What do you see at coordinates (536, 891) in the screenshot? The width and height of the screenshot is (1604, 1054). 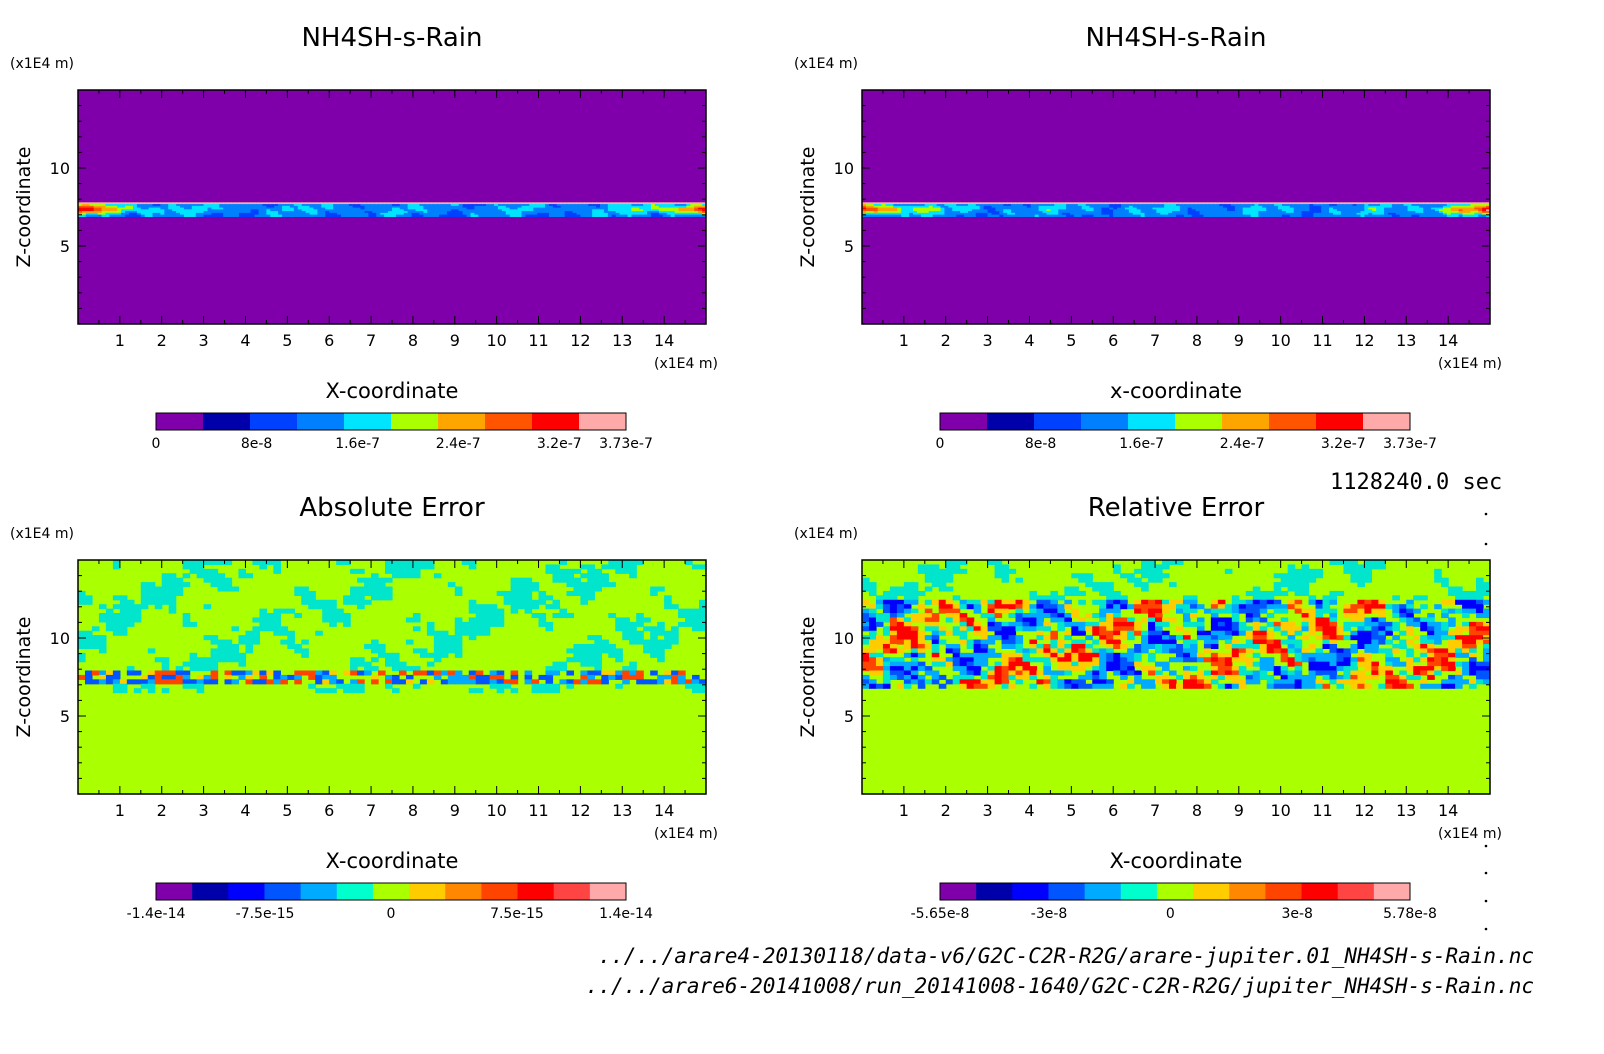 I see `colorbar-swatch` at bounding box center [536, 891].